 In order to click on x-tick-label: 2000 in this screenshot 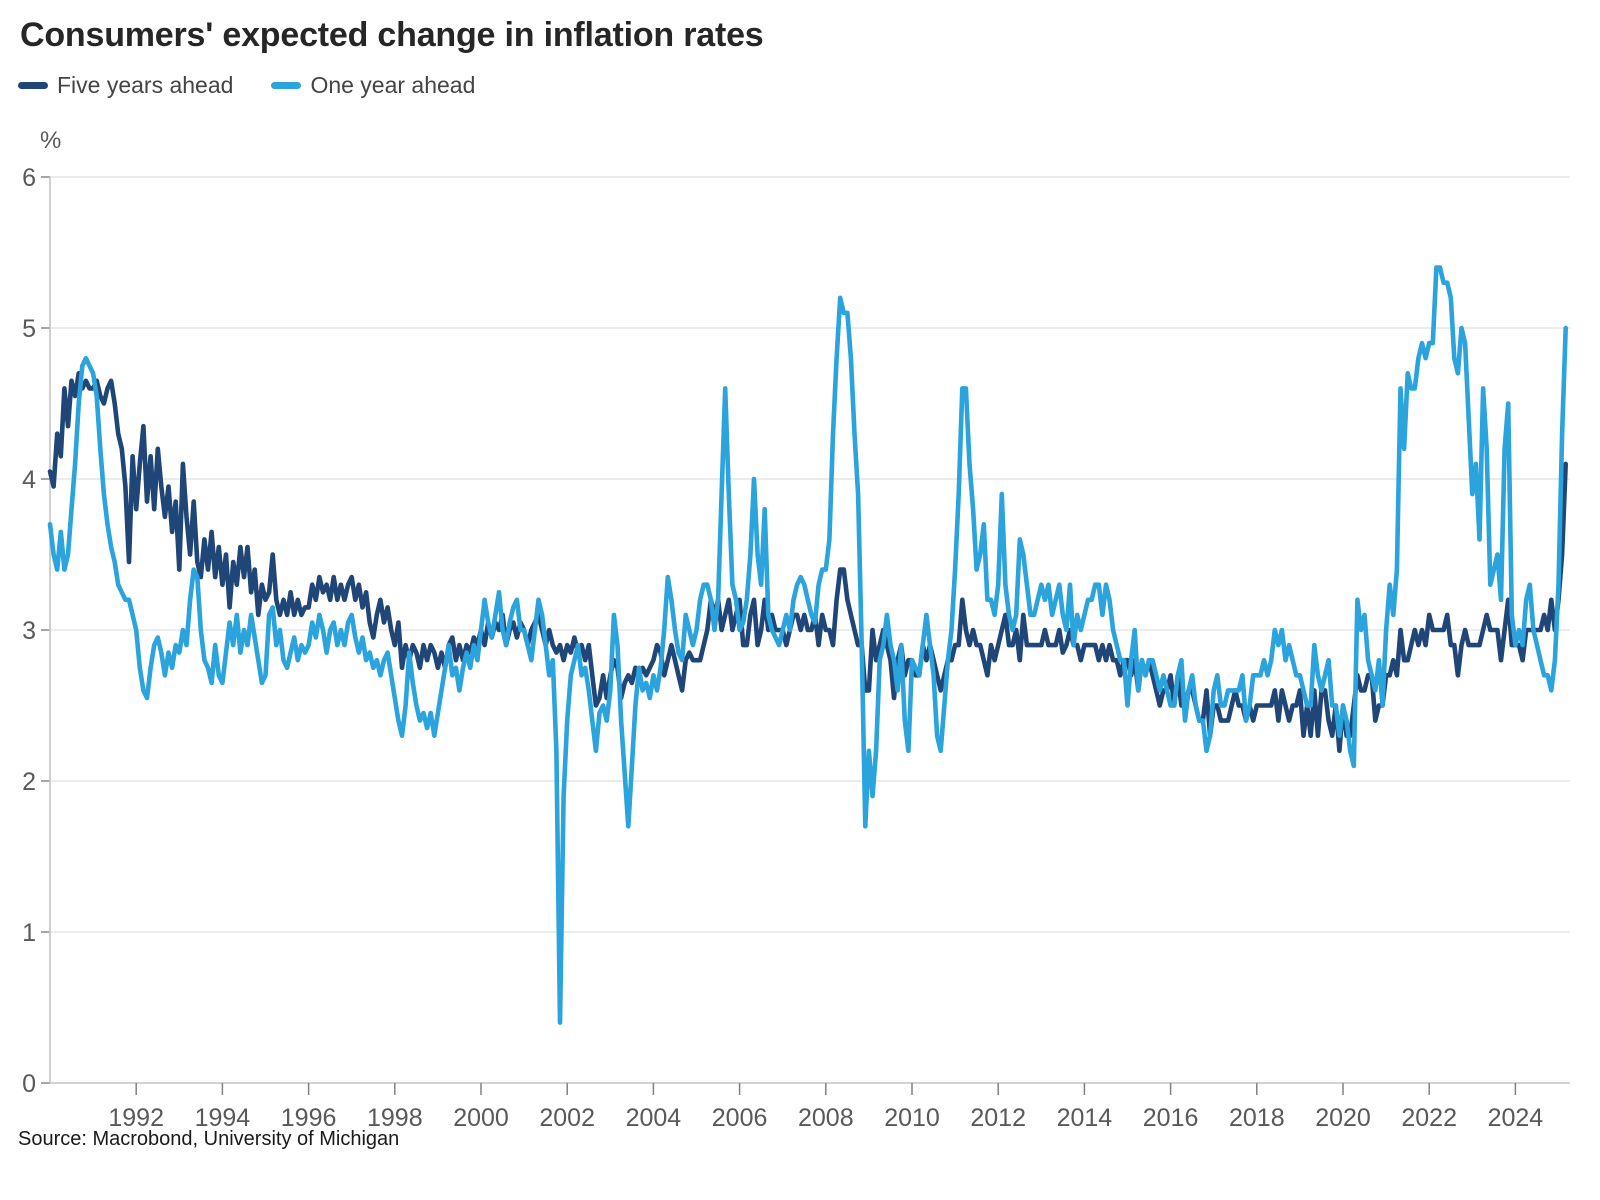, I will do `click(481, 1118)`.